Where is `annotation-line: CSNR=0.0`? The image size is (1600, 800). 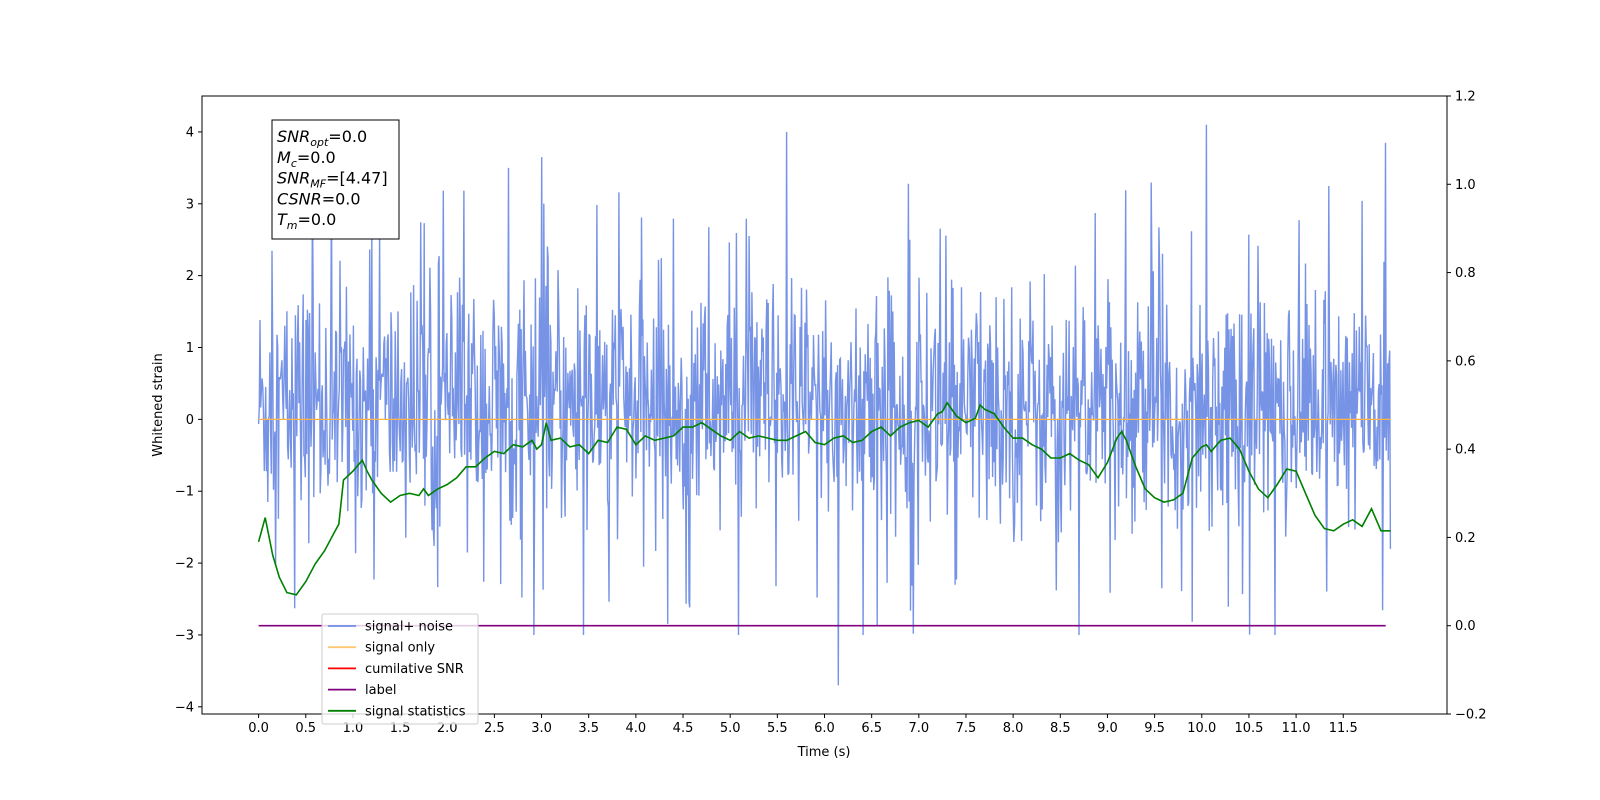
annotation-line: CSNR=0.0 is located at coordinates (319, 198).